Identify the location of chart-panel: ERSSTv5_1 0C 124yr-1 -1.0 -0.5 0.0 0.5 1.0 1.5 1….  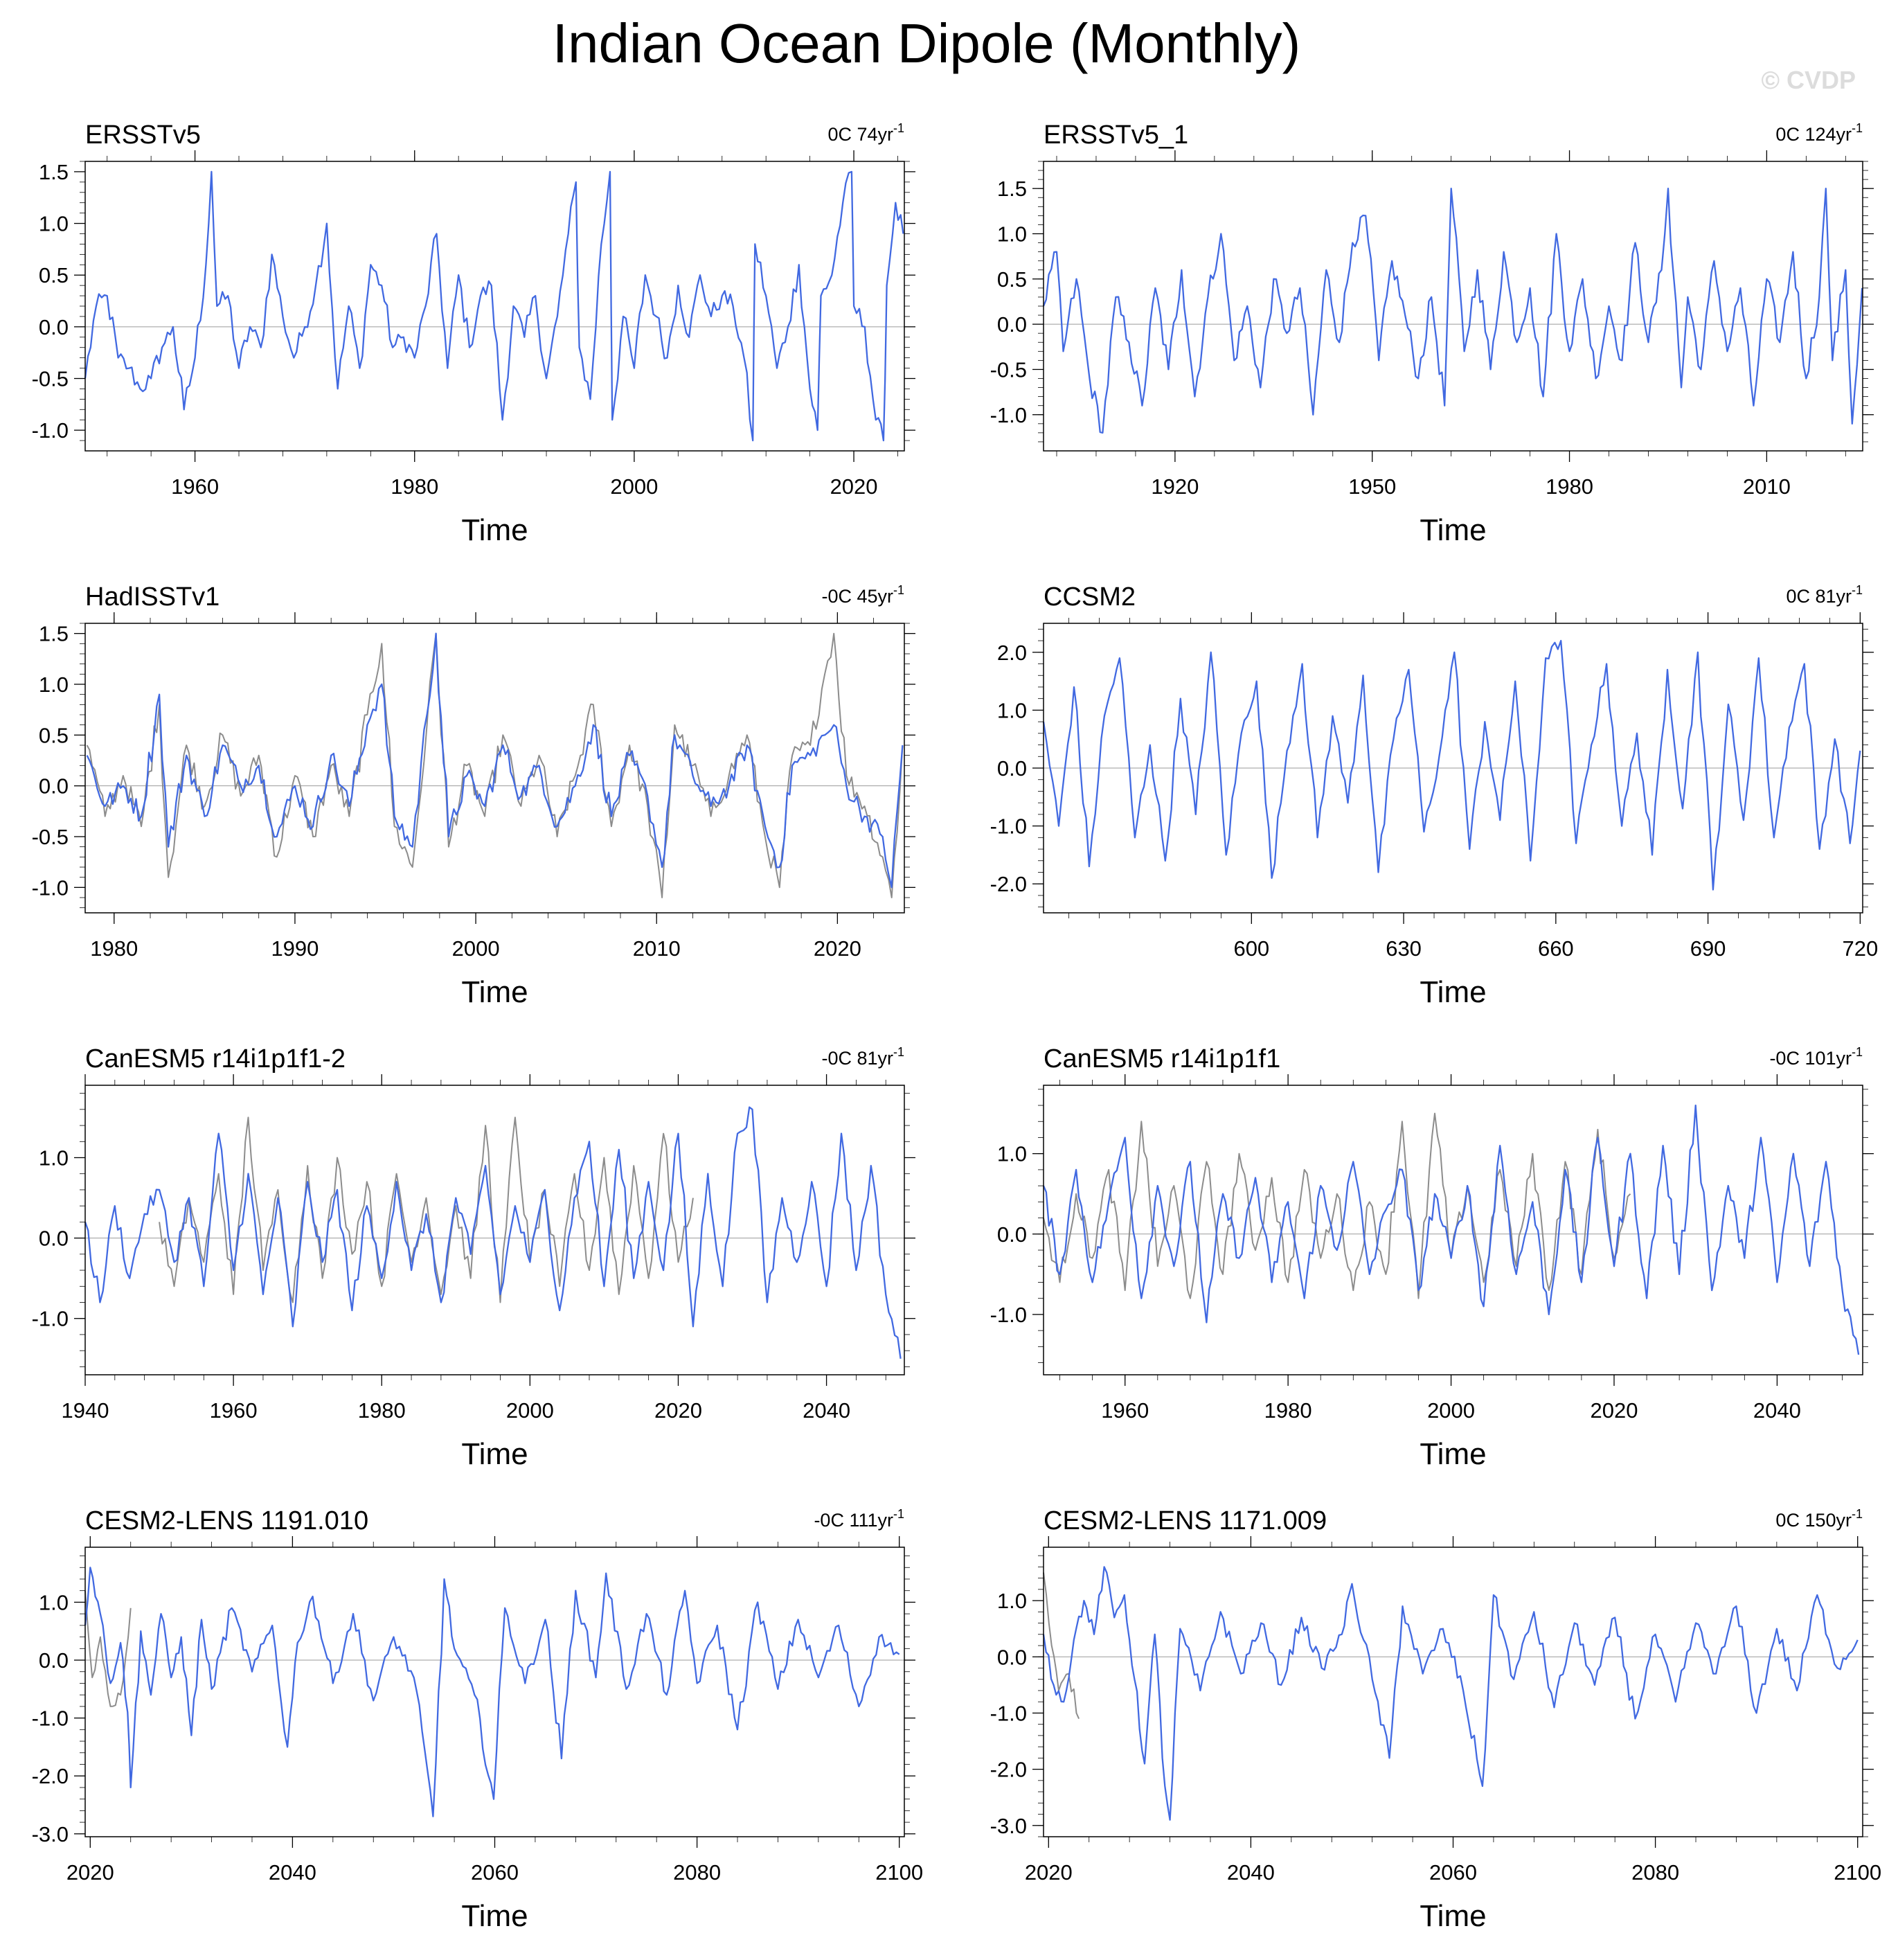
(1432, 334).